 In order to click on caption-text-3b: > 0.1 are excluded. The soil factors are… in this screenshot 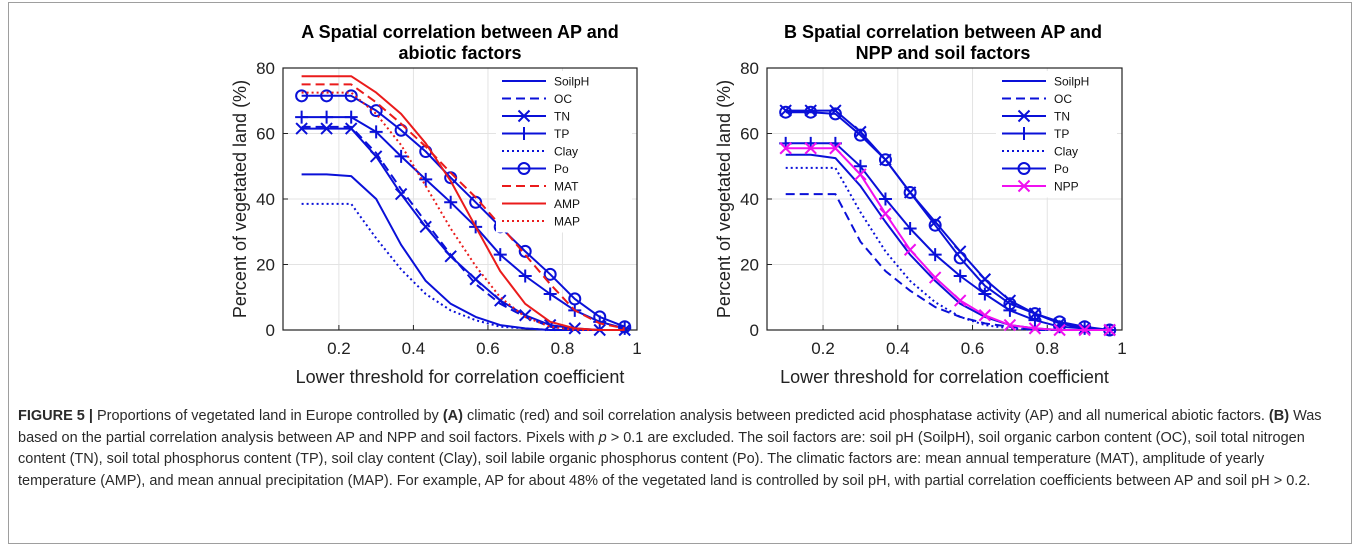, I will do `click(664, 459)`.